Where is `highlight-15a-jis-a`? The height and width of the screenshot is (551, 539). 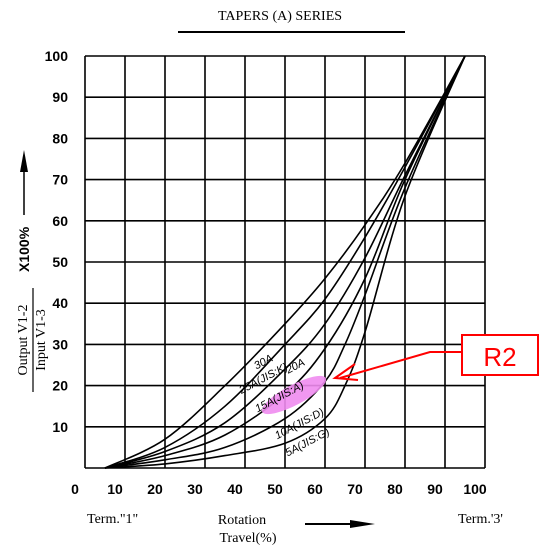
highlight-15a-jis-a is located at coordinates (294, 395).